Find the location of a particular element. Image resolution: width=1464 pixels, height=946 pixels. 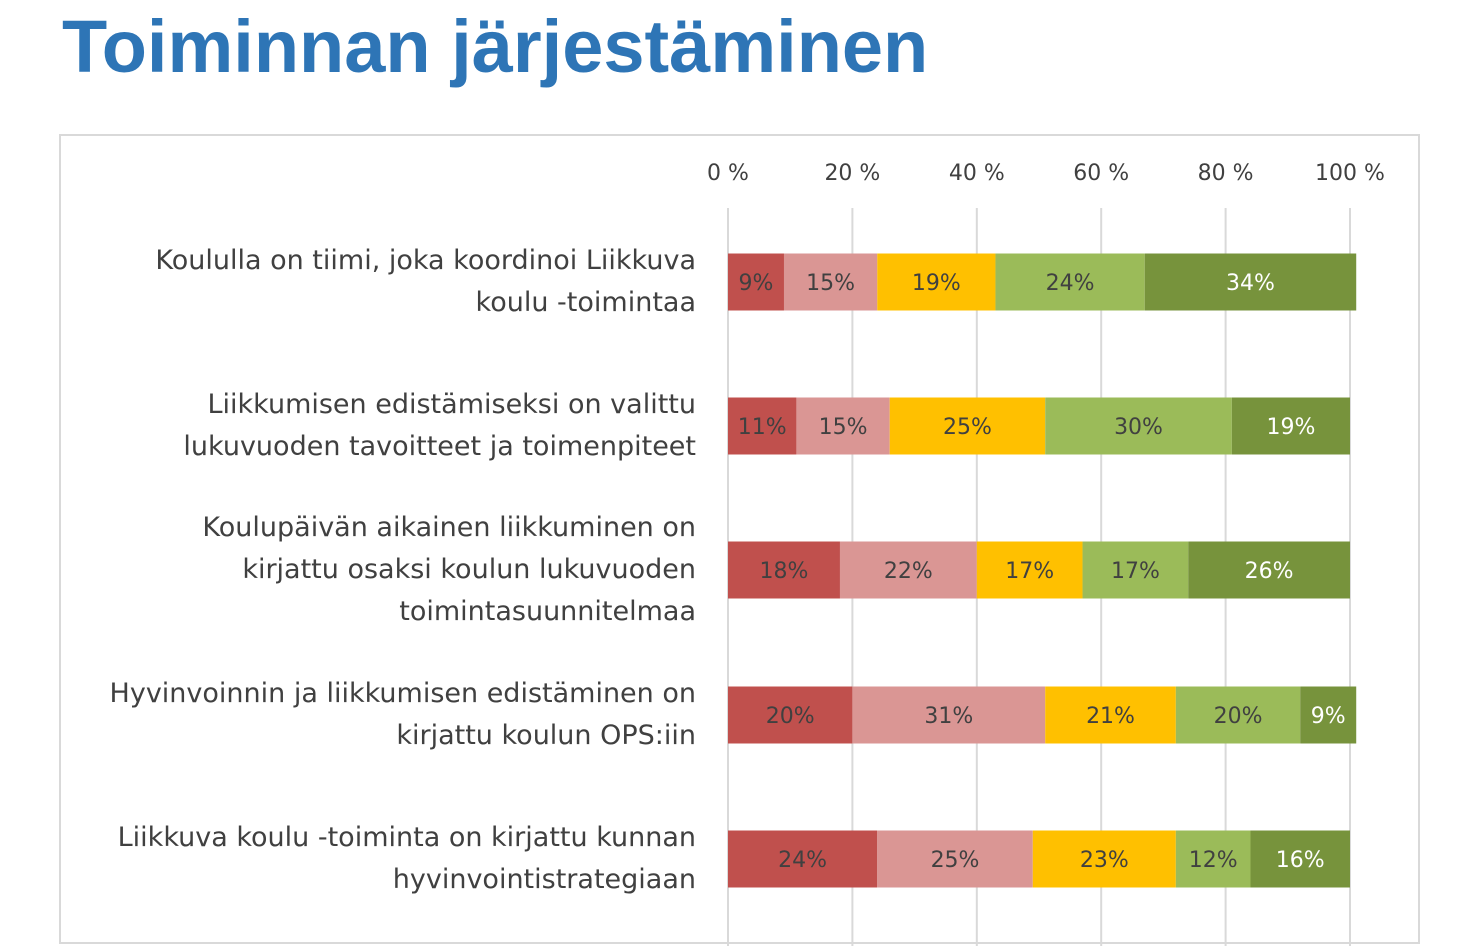

data-label: 16% is located at coordinates (1300, 860).